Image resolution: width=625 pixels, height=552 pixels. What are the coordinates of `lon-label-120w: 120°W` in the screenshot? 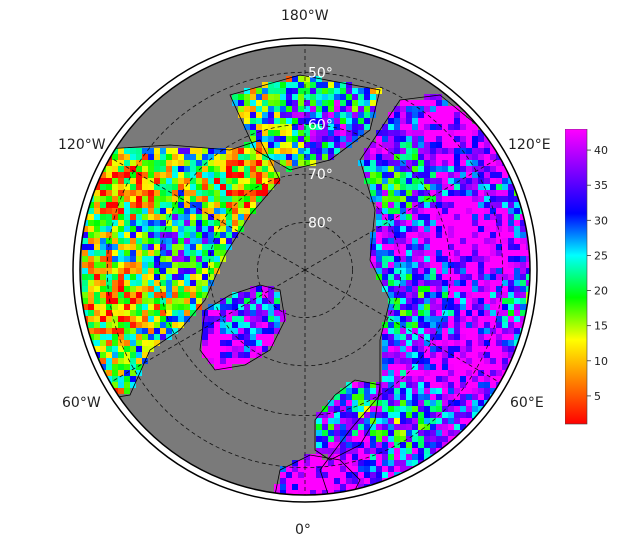 It's located at (82, 145).